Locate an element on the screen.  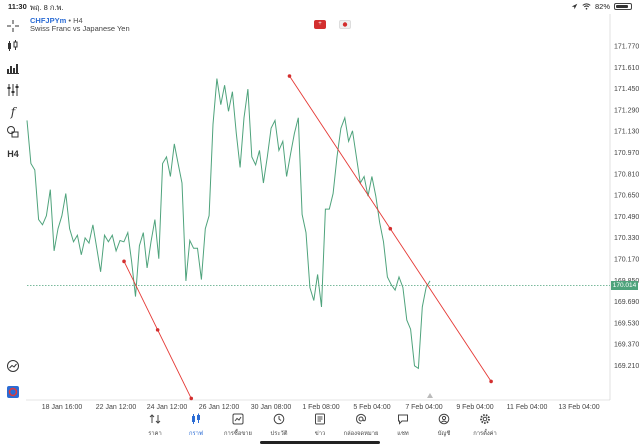
mailbox-at-icon is located at coordinates (360, 418).